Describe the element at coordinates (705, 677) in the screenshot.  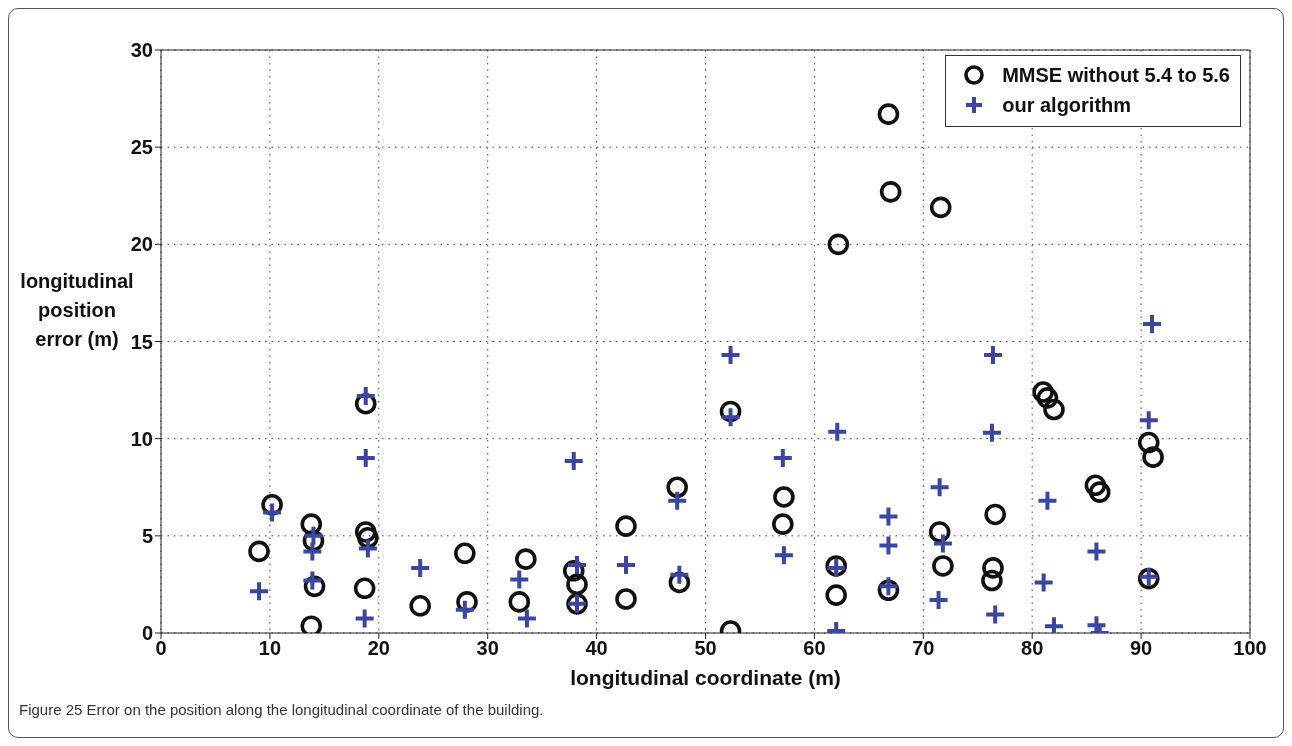
I see `x-axis-title: longitudinal coordinate (m)` at that location.